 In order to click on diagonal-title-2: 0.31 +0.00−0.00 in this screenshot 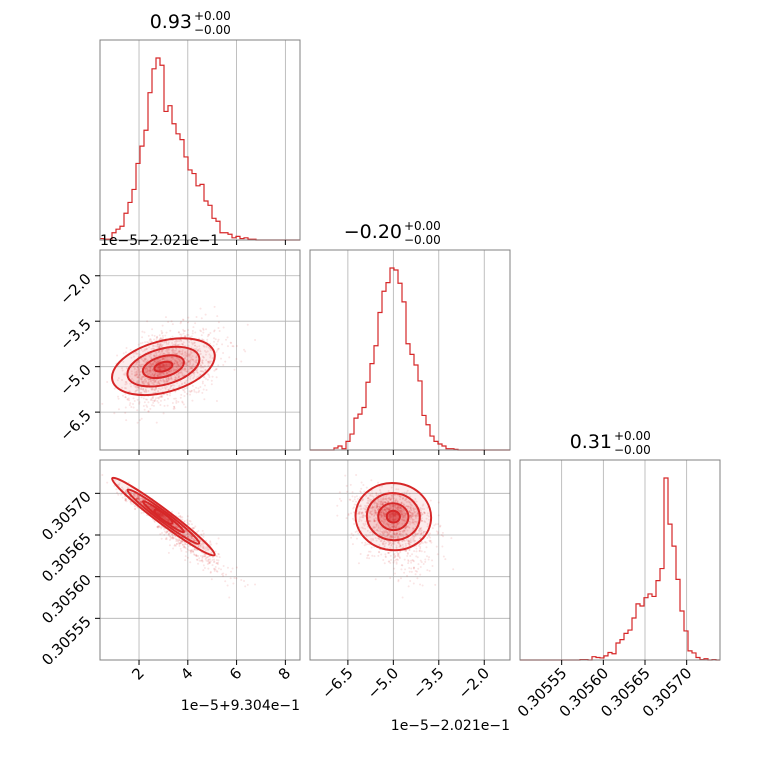, I will do `click(610, 443)`.